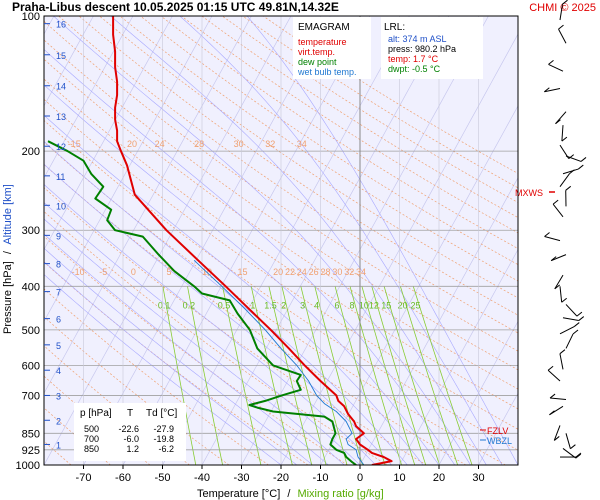 Image resolution: width=600 pixels, height=500 pixels. What do you see at coordinates (91, 449) in the screenshot?
I see `table-cell: 850` at bounding box center [91, 449].